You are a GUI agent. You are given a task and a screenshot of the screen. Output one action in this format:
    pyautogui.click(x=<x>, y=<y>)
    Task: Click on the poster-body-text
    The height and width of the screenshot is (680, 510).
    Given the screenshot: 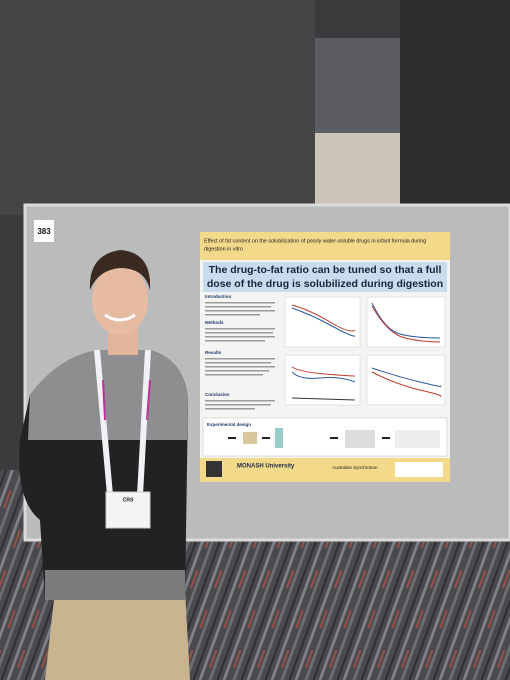 What is the action you would take?
    pyautogui.click(x=240, y=356)
    